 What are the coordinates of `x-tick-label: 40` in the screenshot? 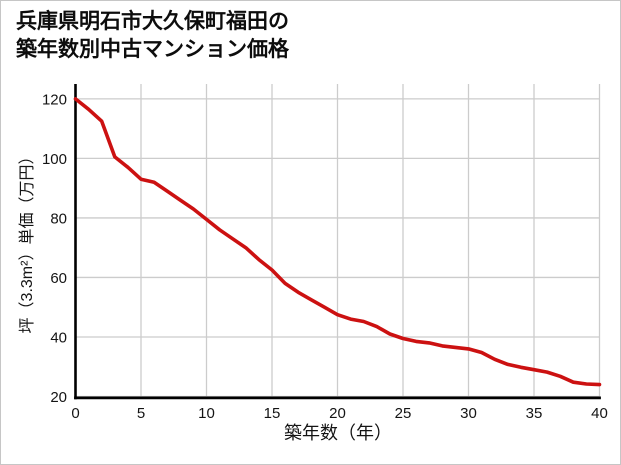 It's located at (599, 413).